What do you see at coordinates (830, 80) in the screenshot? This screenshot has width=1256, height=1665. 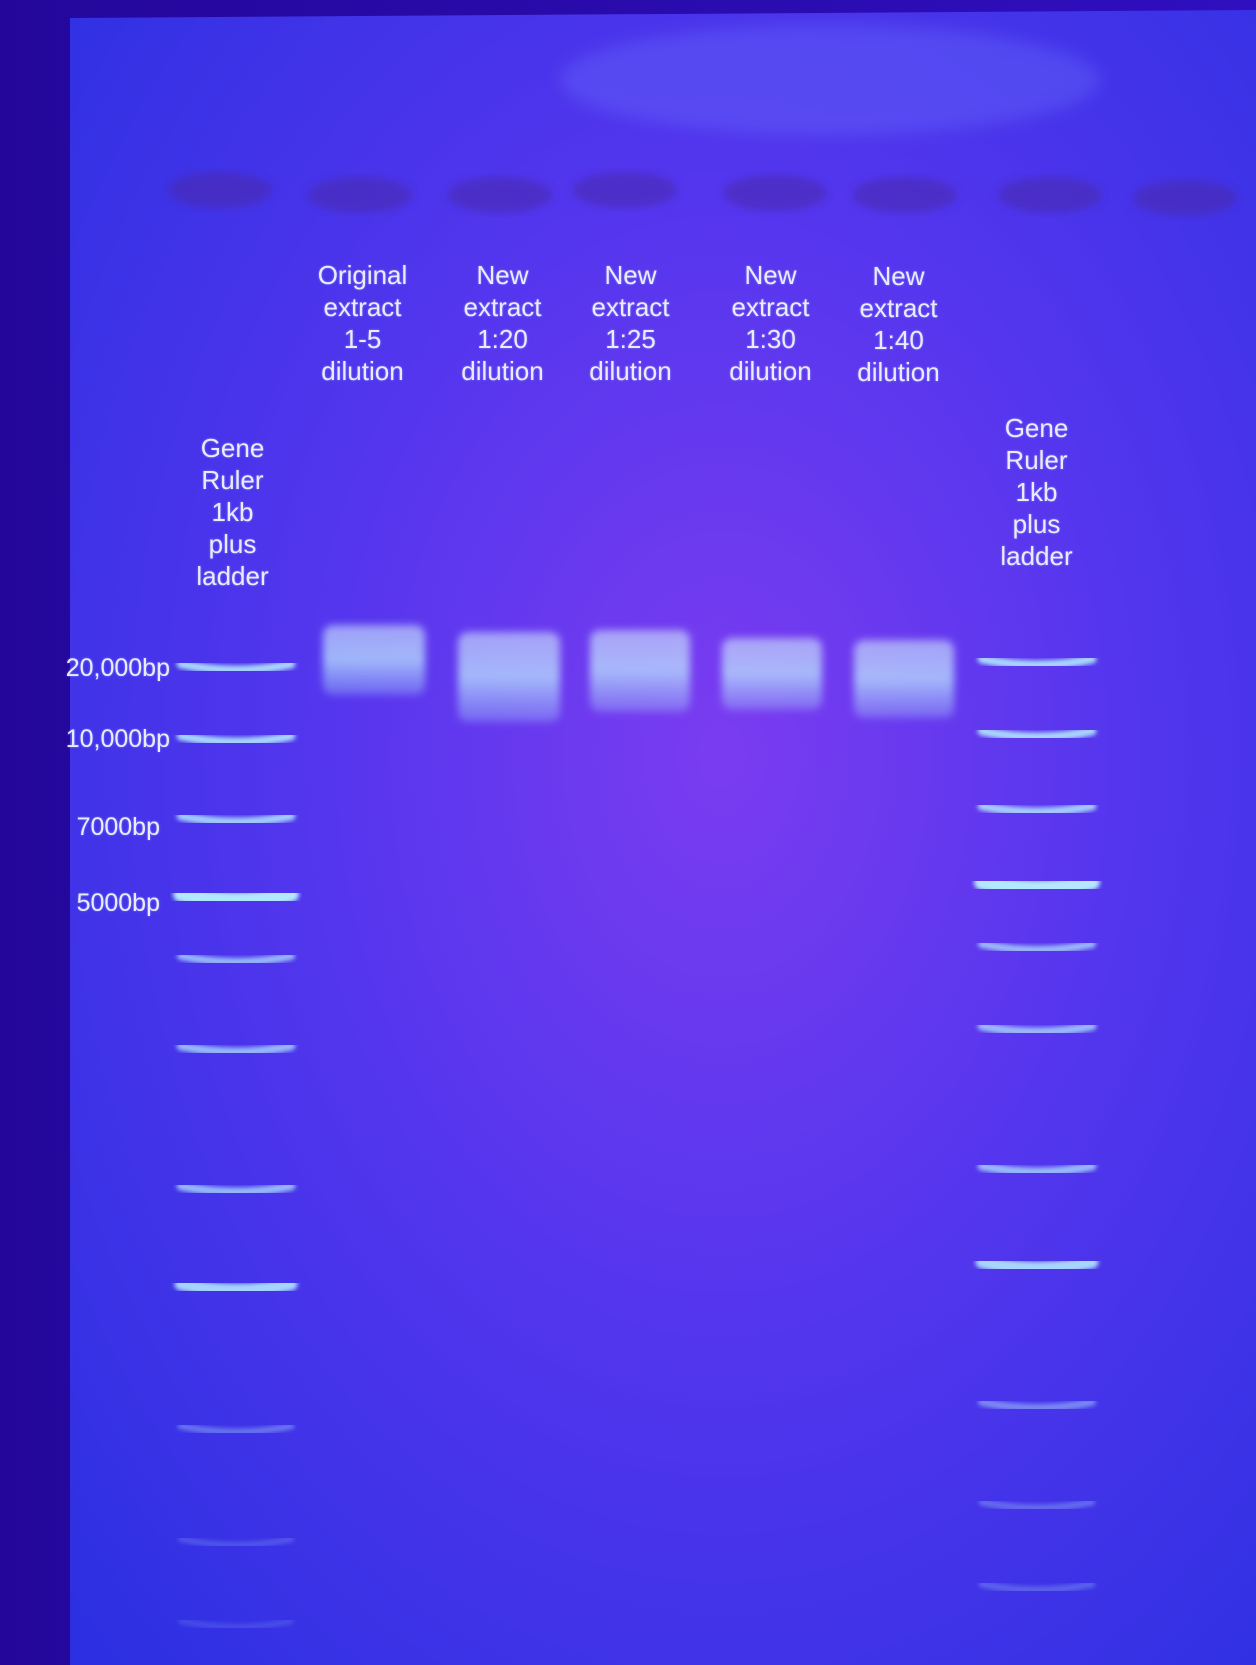 I see `glare` at bounding box center [830, 80].